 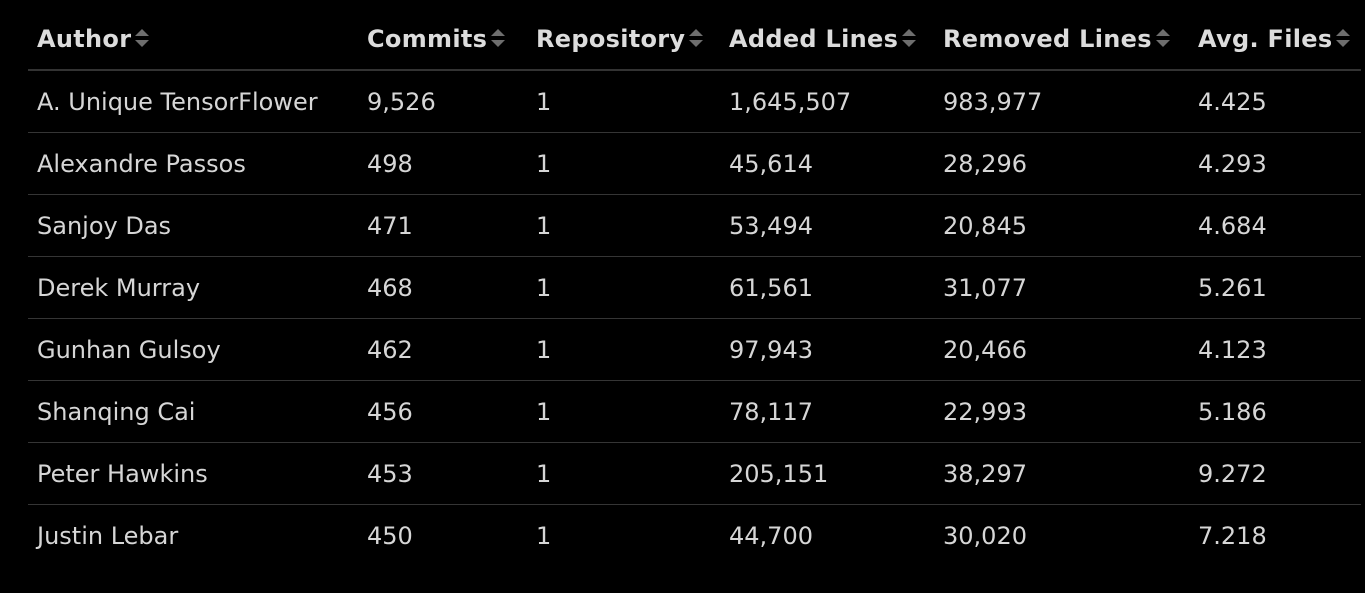 What do you see at coordinates (1275, 163) in the screenshot?
I see `cell-avg-files: 4.293` at bounding box center [1275, 163].